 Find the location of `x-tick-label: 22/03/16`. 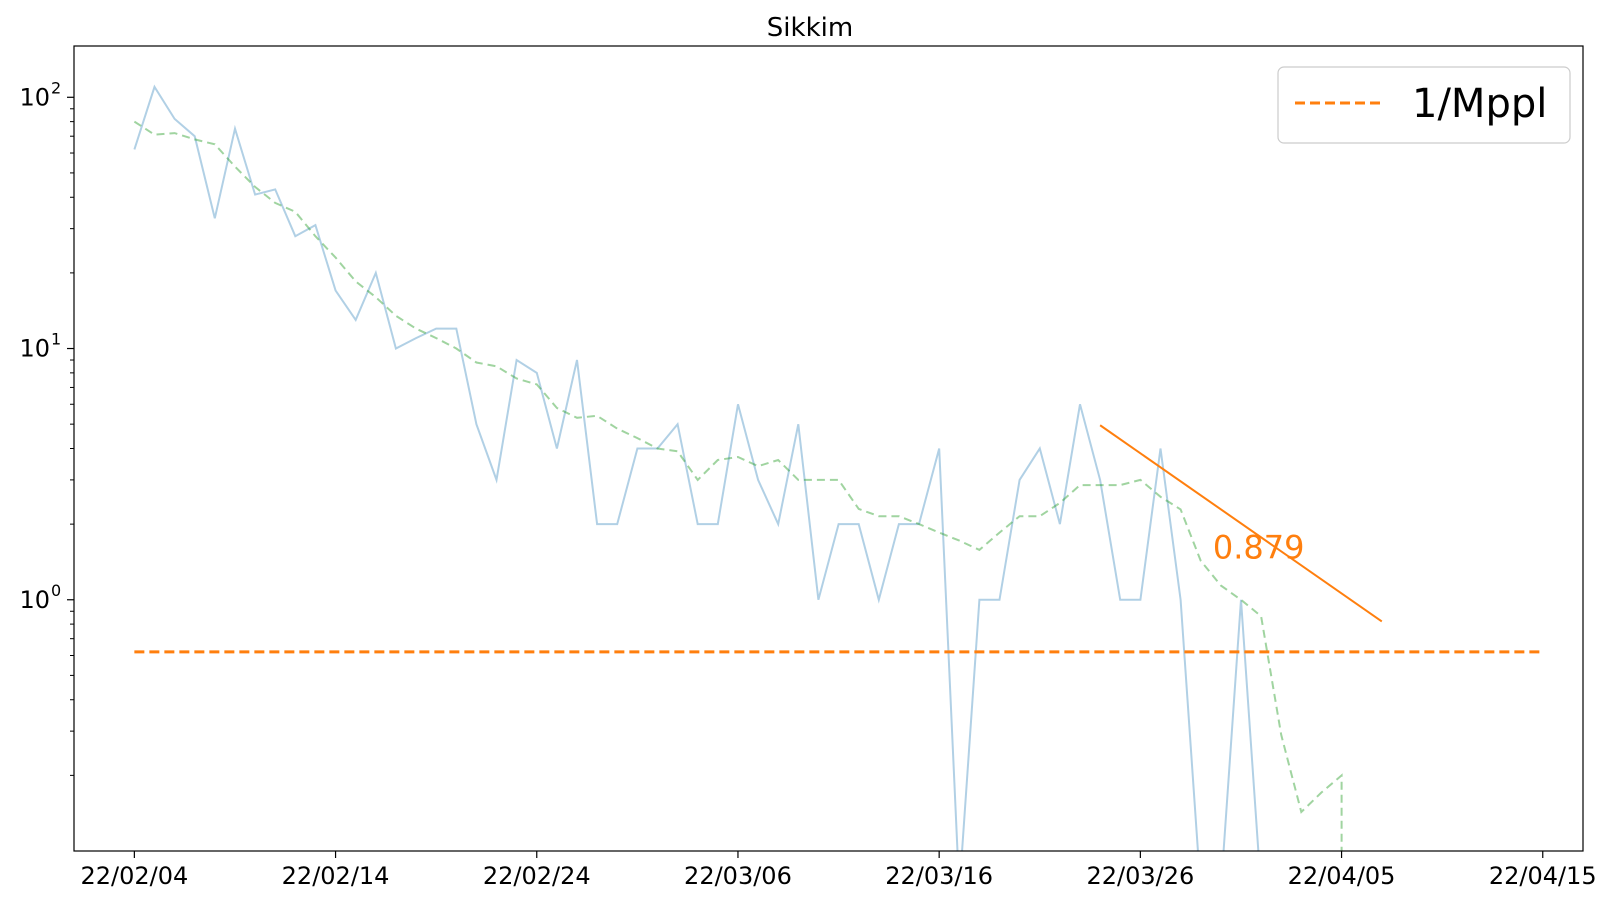

x-tick-label: 22/03/16 is located at coordinates (939, 876).